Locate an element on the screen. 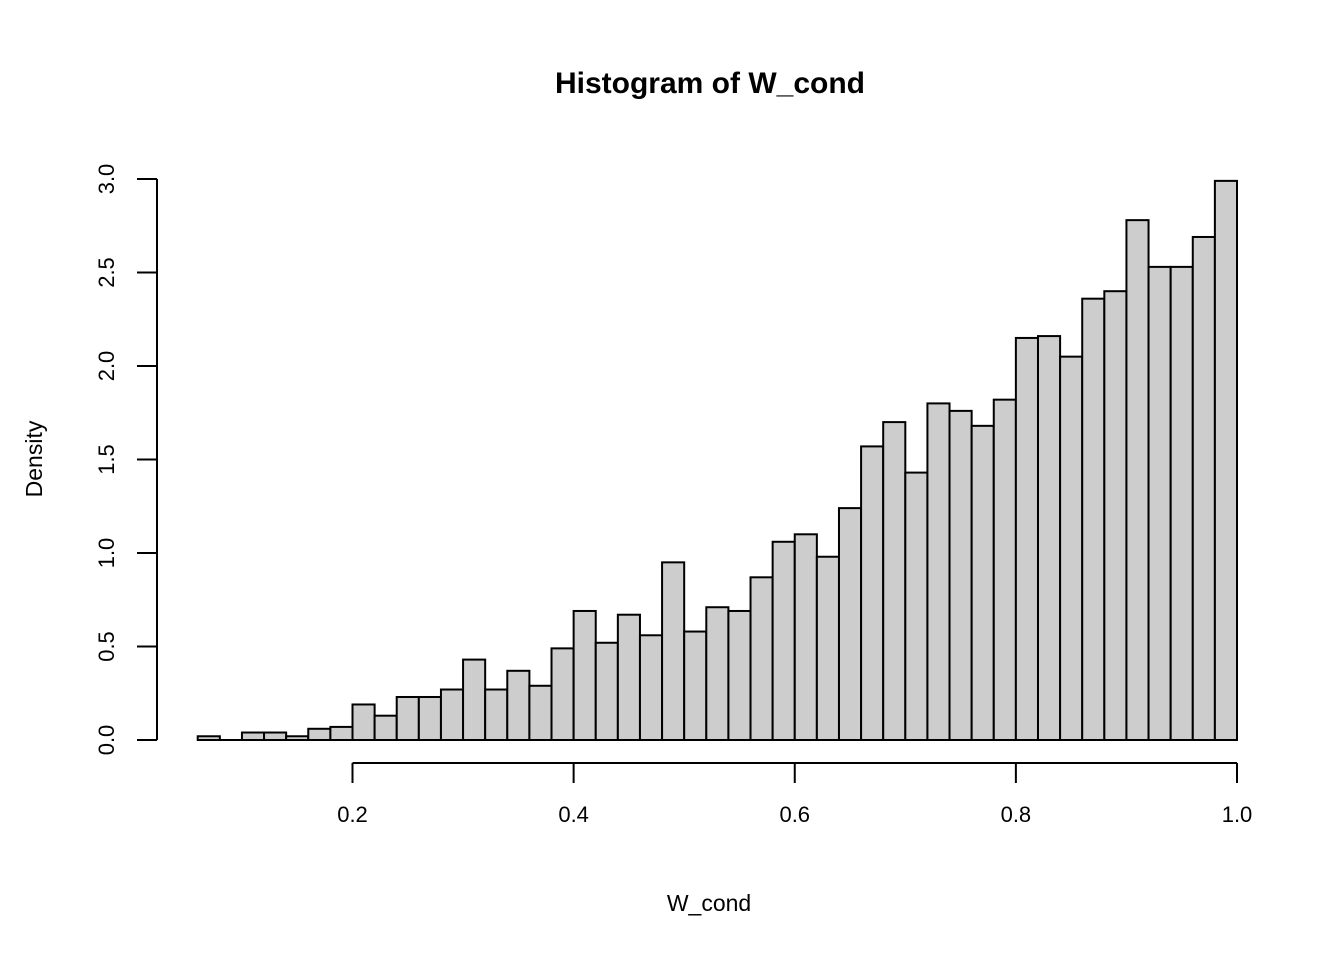 The width and height of the screenshot is (1344, 960). y-tick-label: 0.0 is located at coordinates (106, 740).